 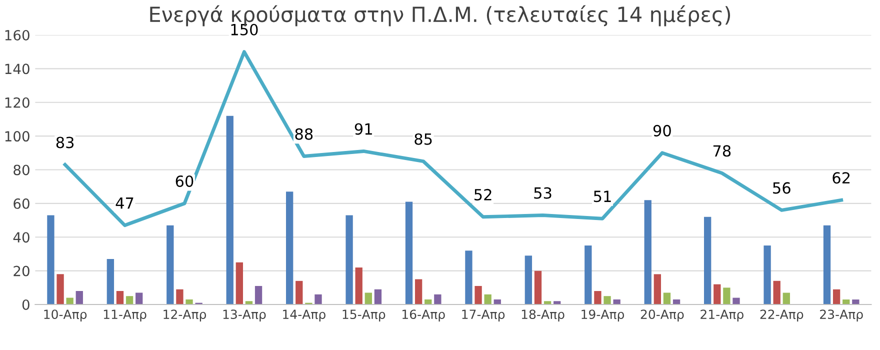 I want to click on data-label: 88, so click(x=304, y=134).